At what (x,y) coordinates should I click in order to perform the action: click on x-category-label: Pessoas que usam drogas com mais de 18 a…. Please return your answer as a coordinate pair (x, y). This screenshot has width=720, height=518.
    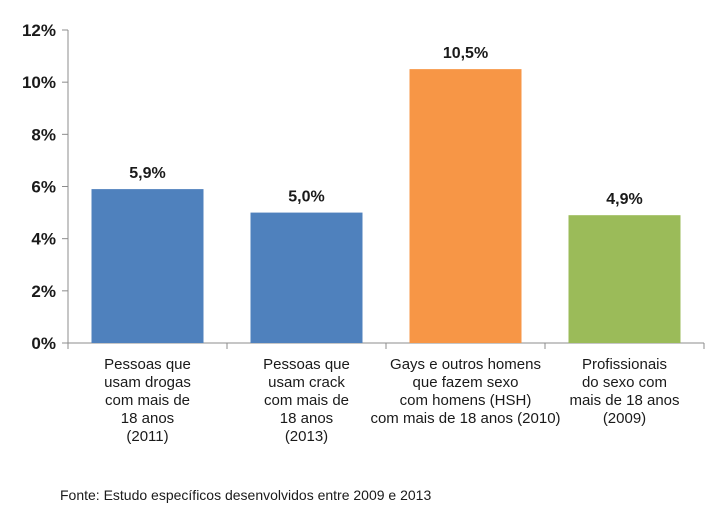
    Looking at the image, I should click on (147, 400).